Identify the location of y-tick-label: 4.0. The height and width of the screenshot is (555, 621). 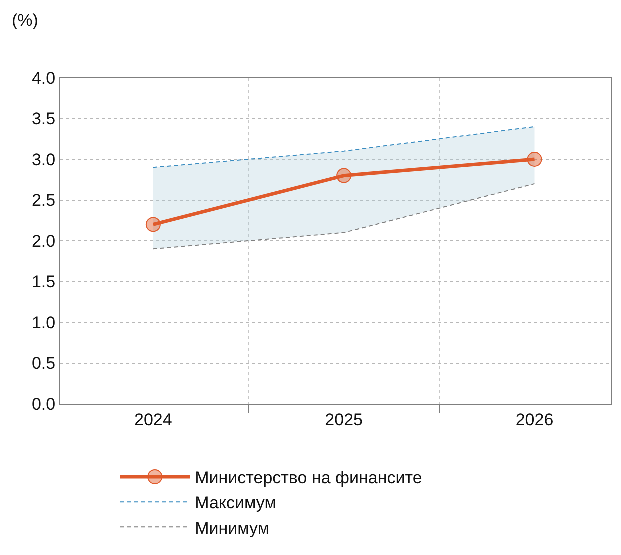
(44, 78).